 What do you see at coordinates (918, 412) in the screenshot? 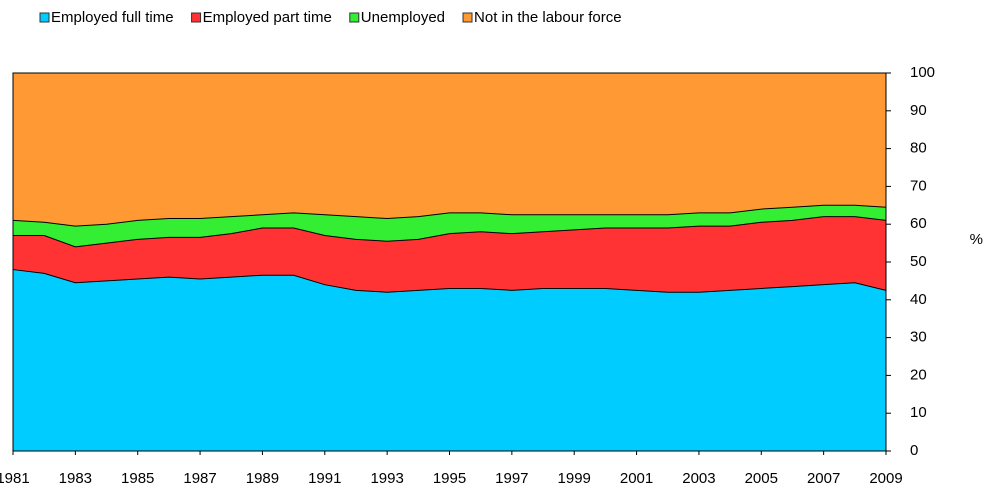
I see `y-tick-label: 10` at bounding box center [918, 412].